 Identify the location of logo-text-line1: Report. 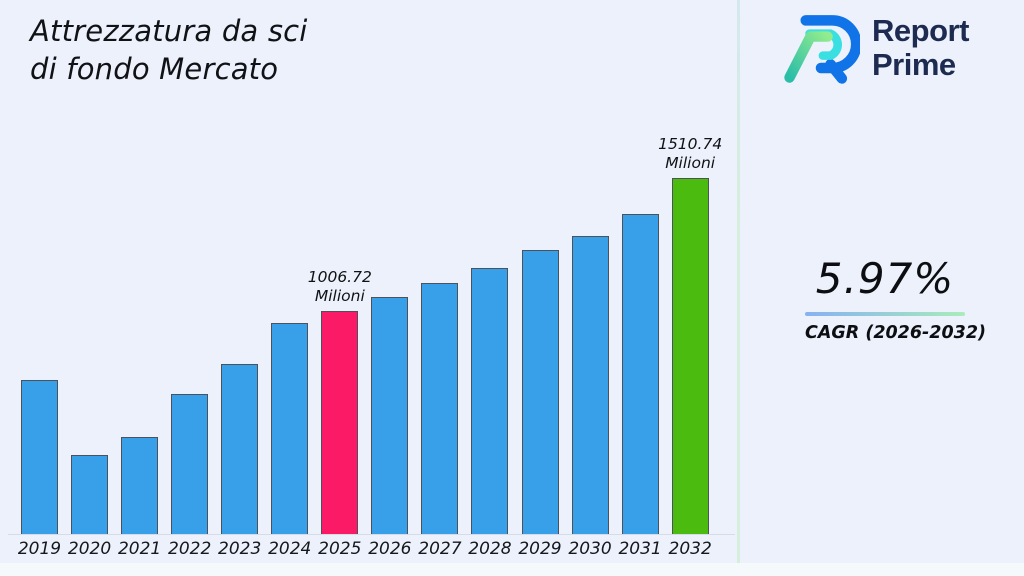
(920, 30).